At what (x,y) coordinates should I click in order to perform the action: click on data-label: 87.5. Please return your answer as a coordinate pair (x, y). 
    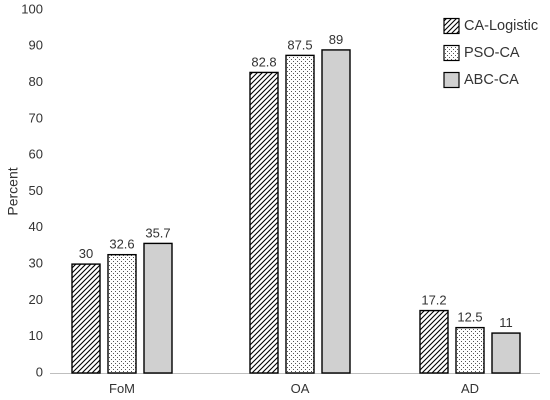
    Looking at the image, I should click on (299, 44).